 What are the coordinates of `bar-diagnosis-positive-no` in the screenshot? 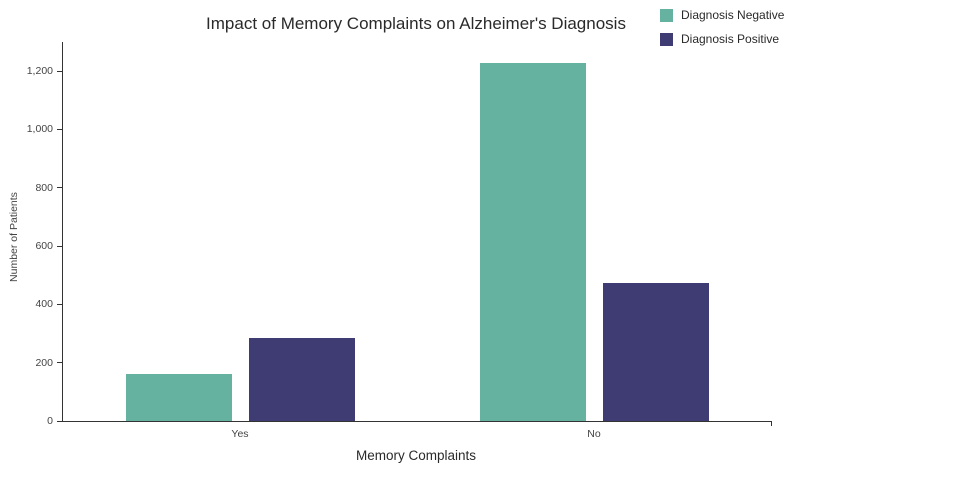 It's located at (655, 351).